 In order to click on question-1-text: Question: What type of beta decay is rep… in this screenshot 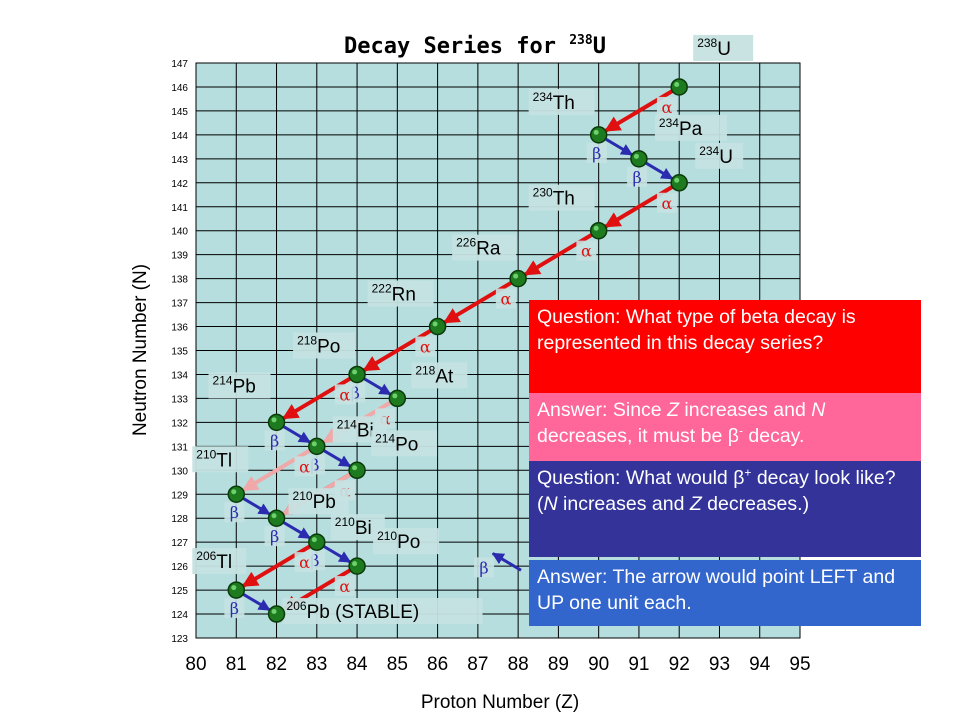, I will do `click(696, 330)`.